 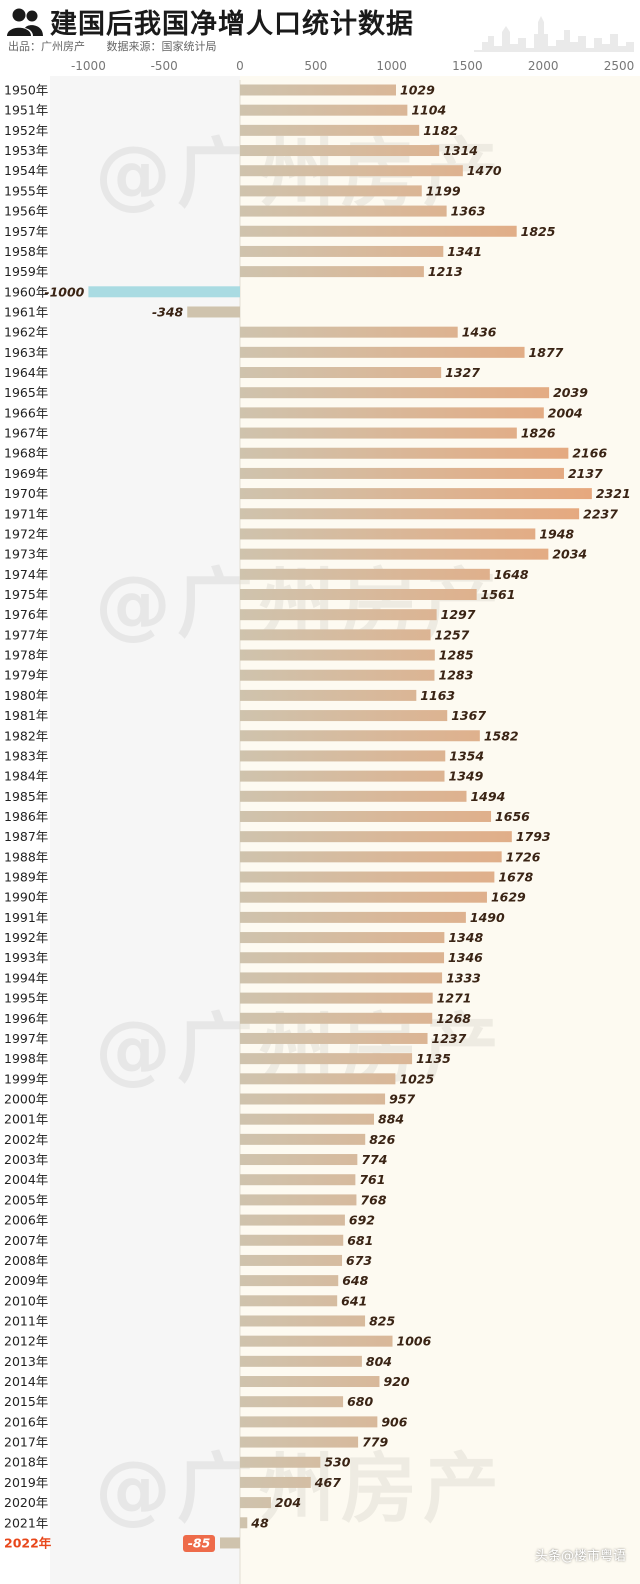 I want to click on value-label: 1257, so click(x=452, y=634).